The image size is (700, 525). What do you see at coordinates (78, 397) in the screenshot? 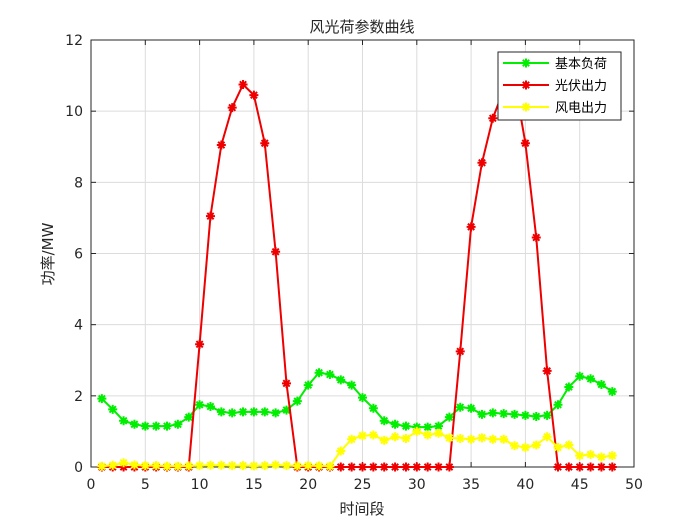
I see `y-tick-label: 2` at bounding box center [78, 397].